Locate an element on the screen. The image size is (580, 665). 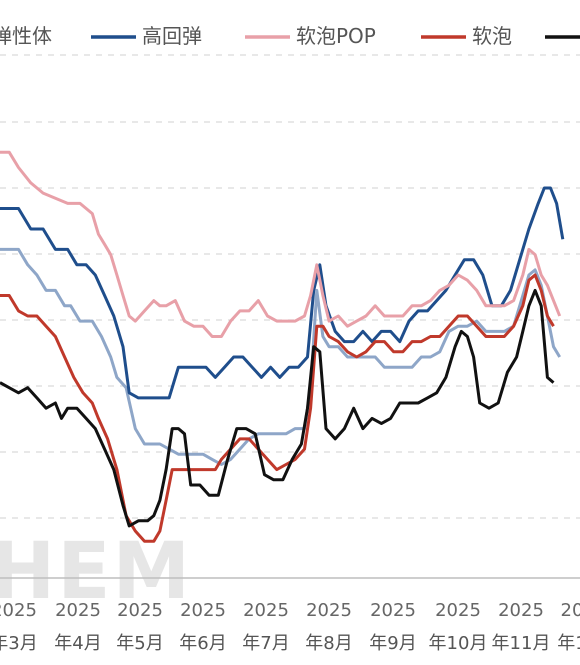
x-tick-month-4: 年6月 is located at coordinates (202, 643).